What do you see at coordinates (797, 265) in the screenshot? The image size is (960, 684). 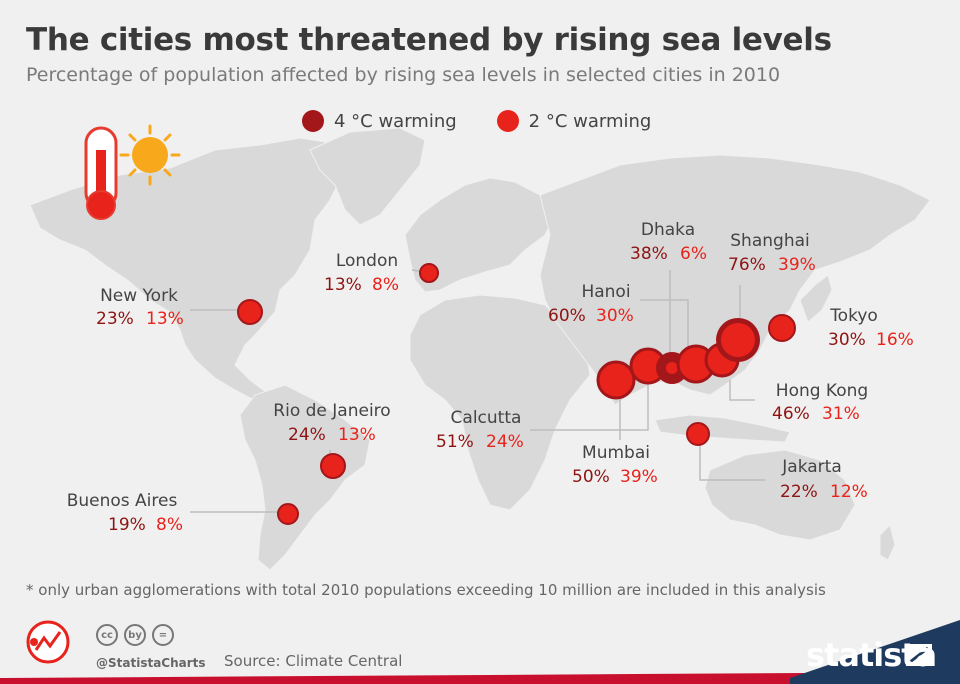 I see `value2-shanghai: 39%` at bounding box center [797, 265].